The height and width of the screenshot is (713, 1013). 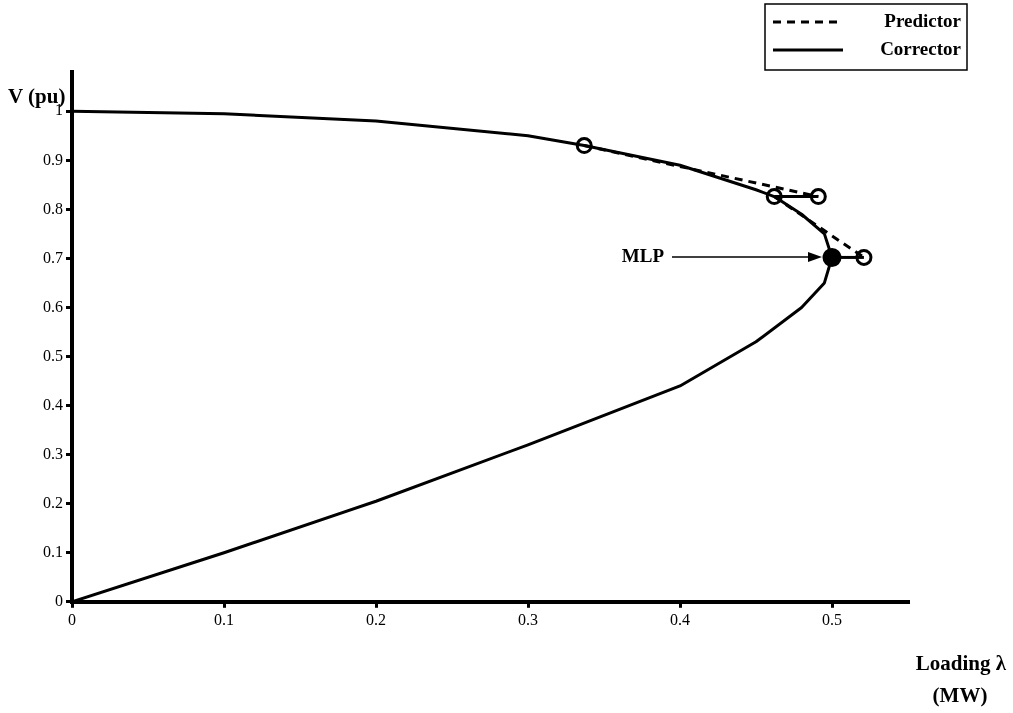 I want to click on y-tick-label: 0.7, so click(x=53, y=257).